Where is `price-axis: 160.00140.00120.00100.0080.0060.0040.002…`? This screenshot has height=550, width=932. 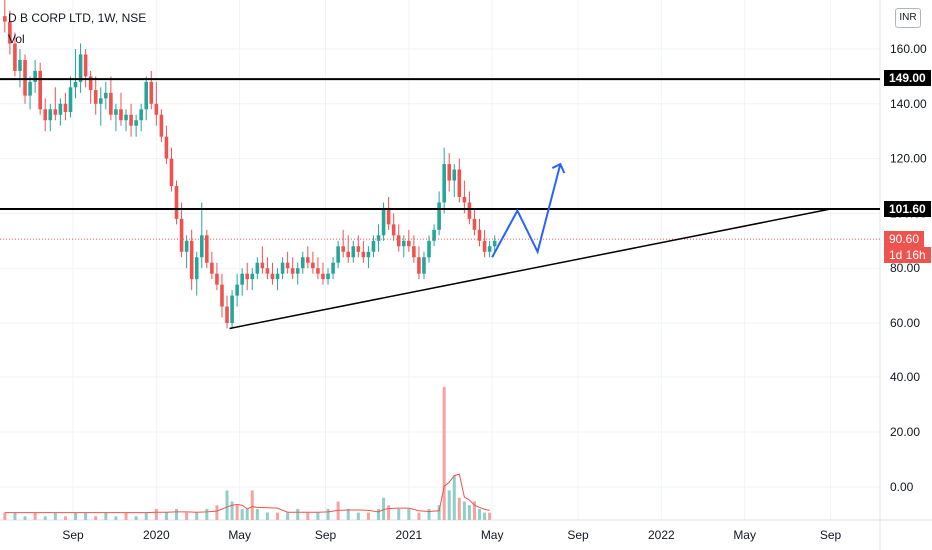 price-axis: 160.00140.00120.00100.0080.0060.0040.002… is located at coordinates (908, 268).